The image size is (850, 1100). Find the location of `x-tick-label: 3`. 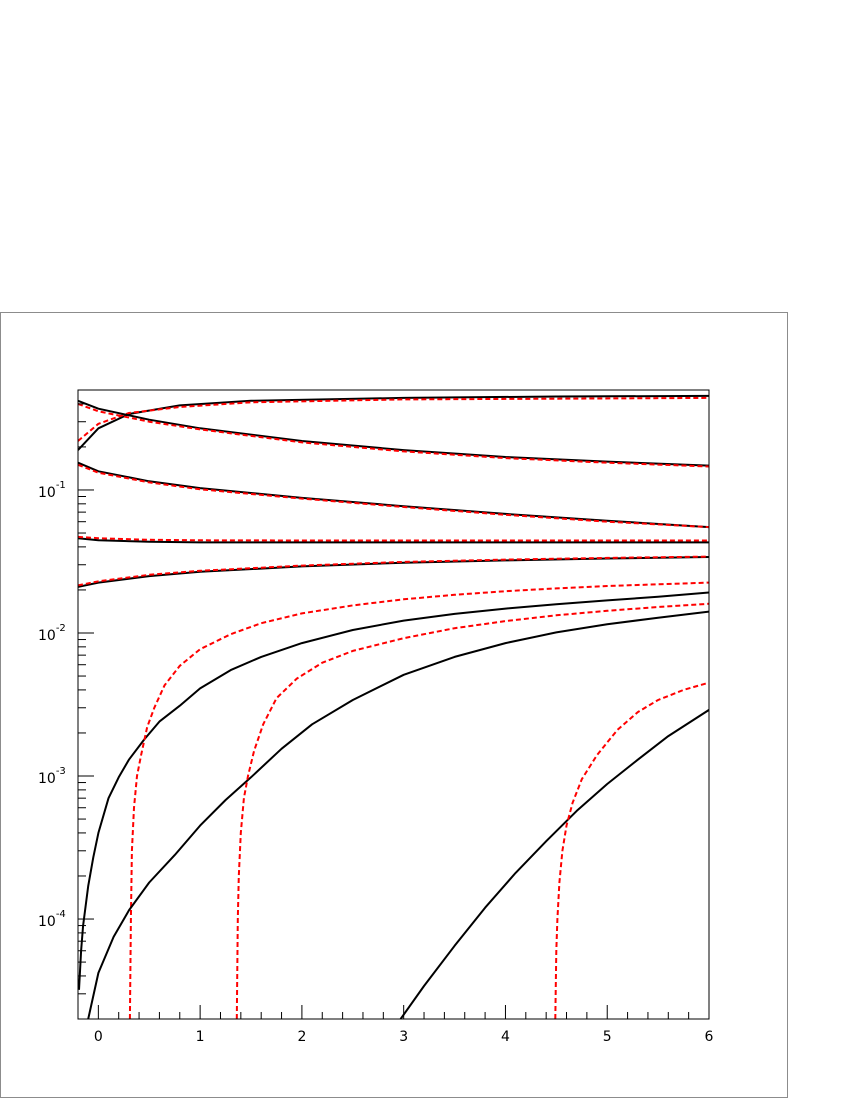

x-tick-label: 3 is located at coordinates (403, 1037).